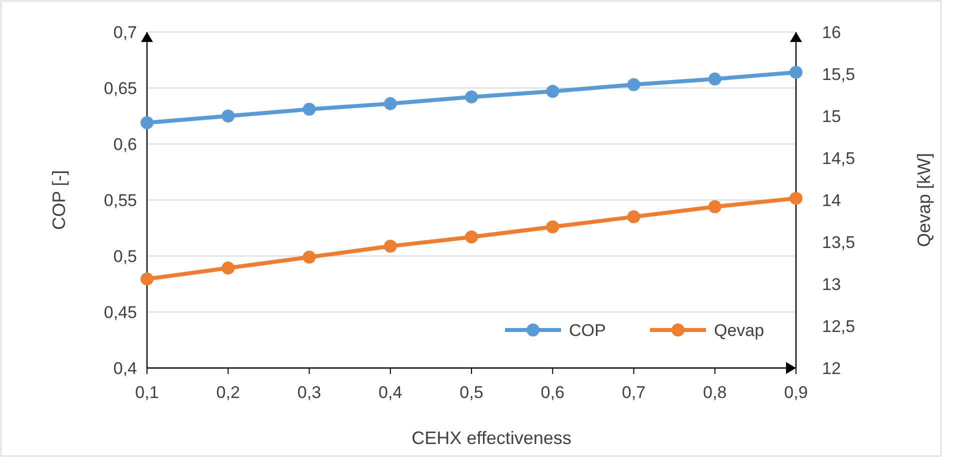  I want to click on y-tick-label: 0,45, so click(120, 312).